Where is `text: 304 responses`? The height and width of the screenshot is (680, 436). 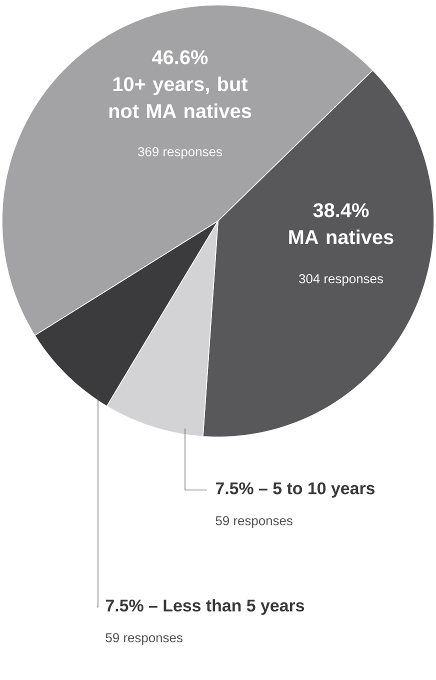 text: 304 responses is located at coordinates (341, 280).